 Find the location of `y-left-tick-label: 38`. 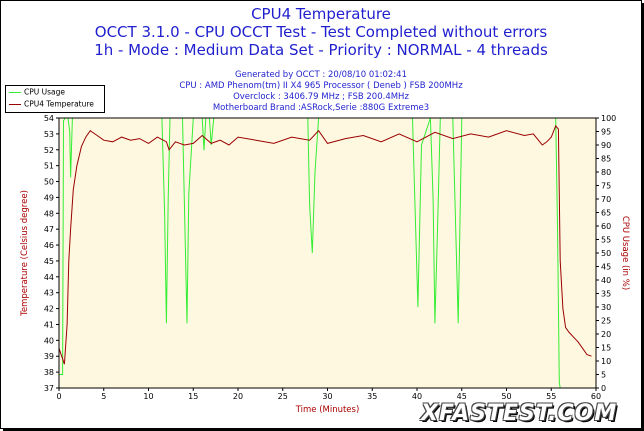

y-left-tick-label: 38 is located at coordinates (49, 372).